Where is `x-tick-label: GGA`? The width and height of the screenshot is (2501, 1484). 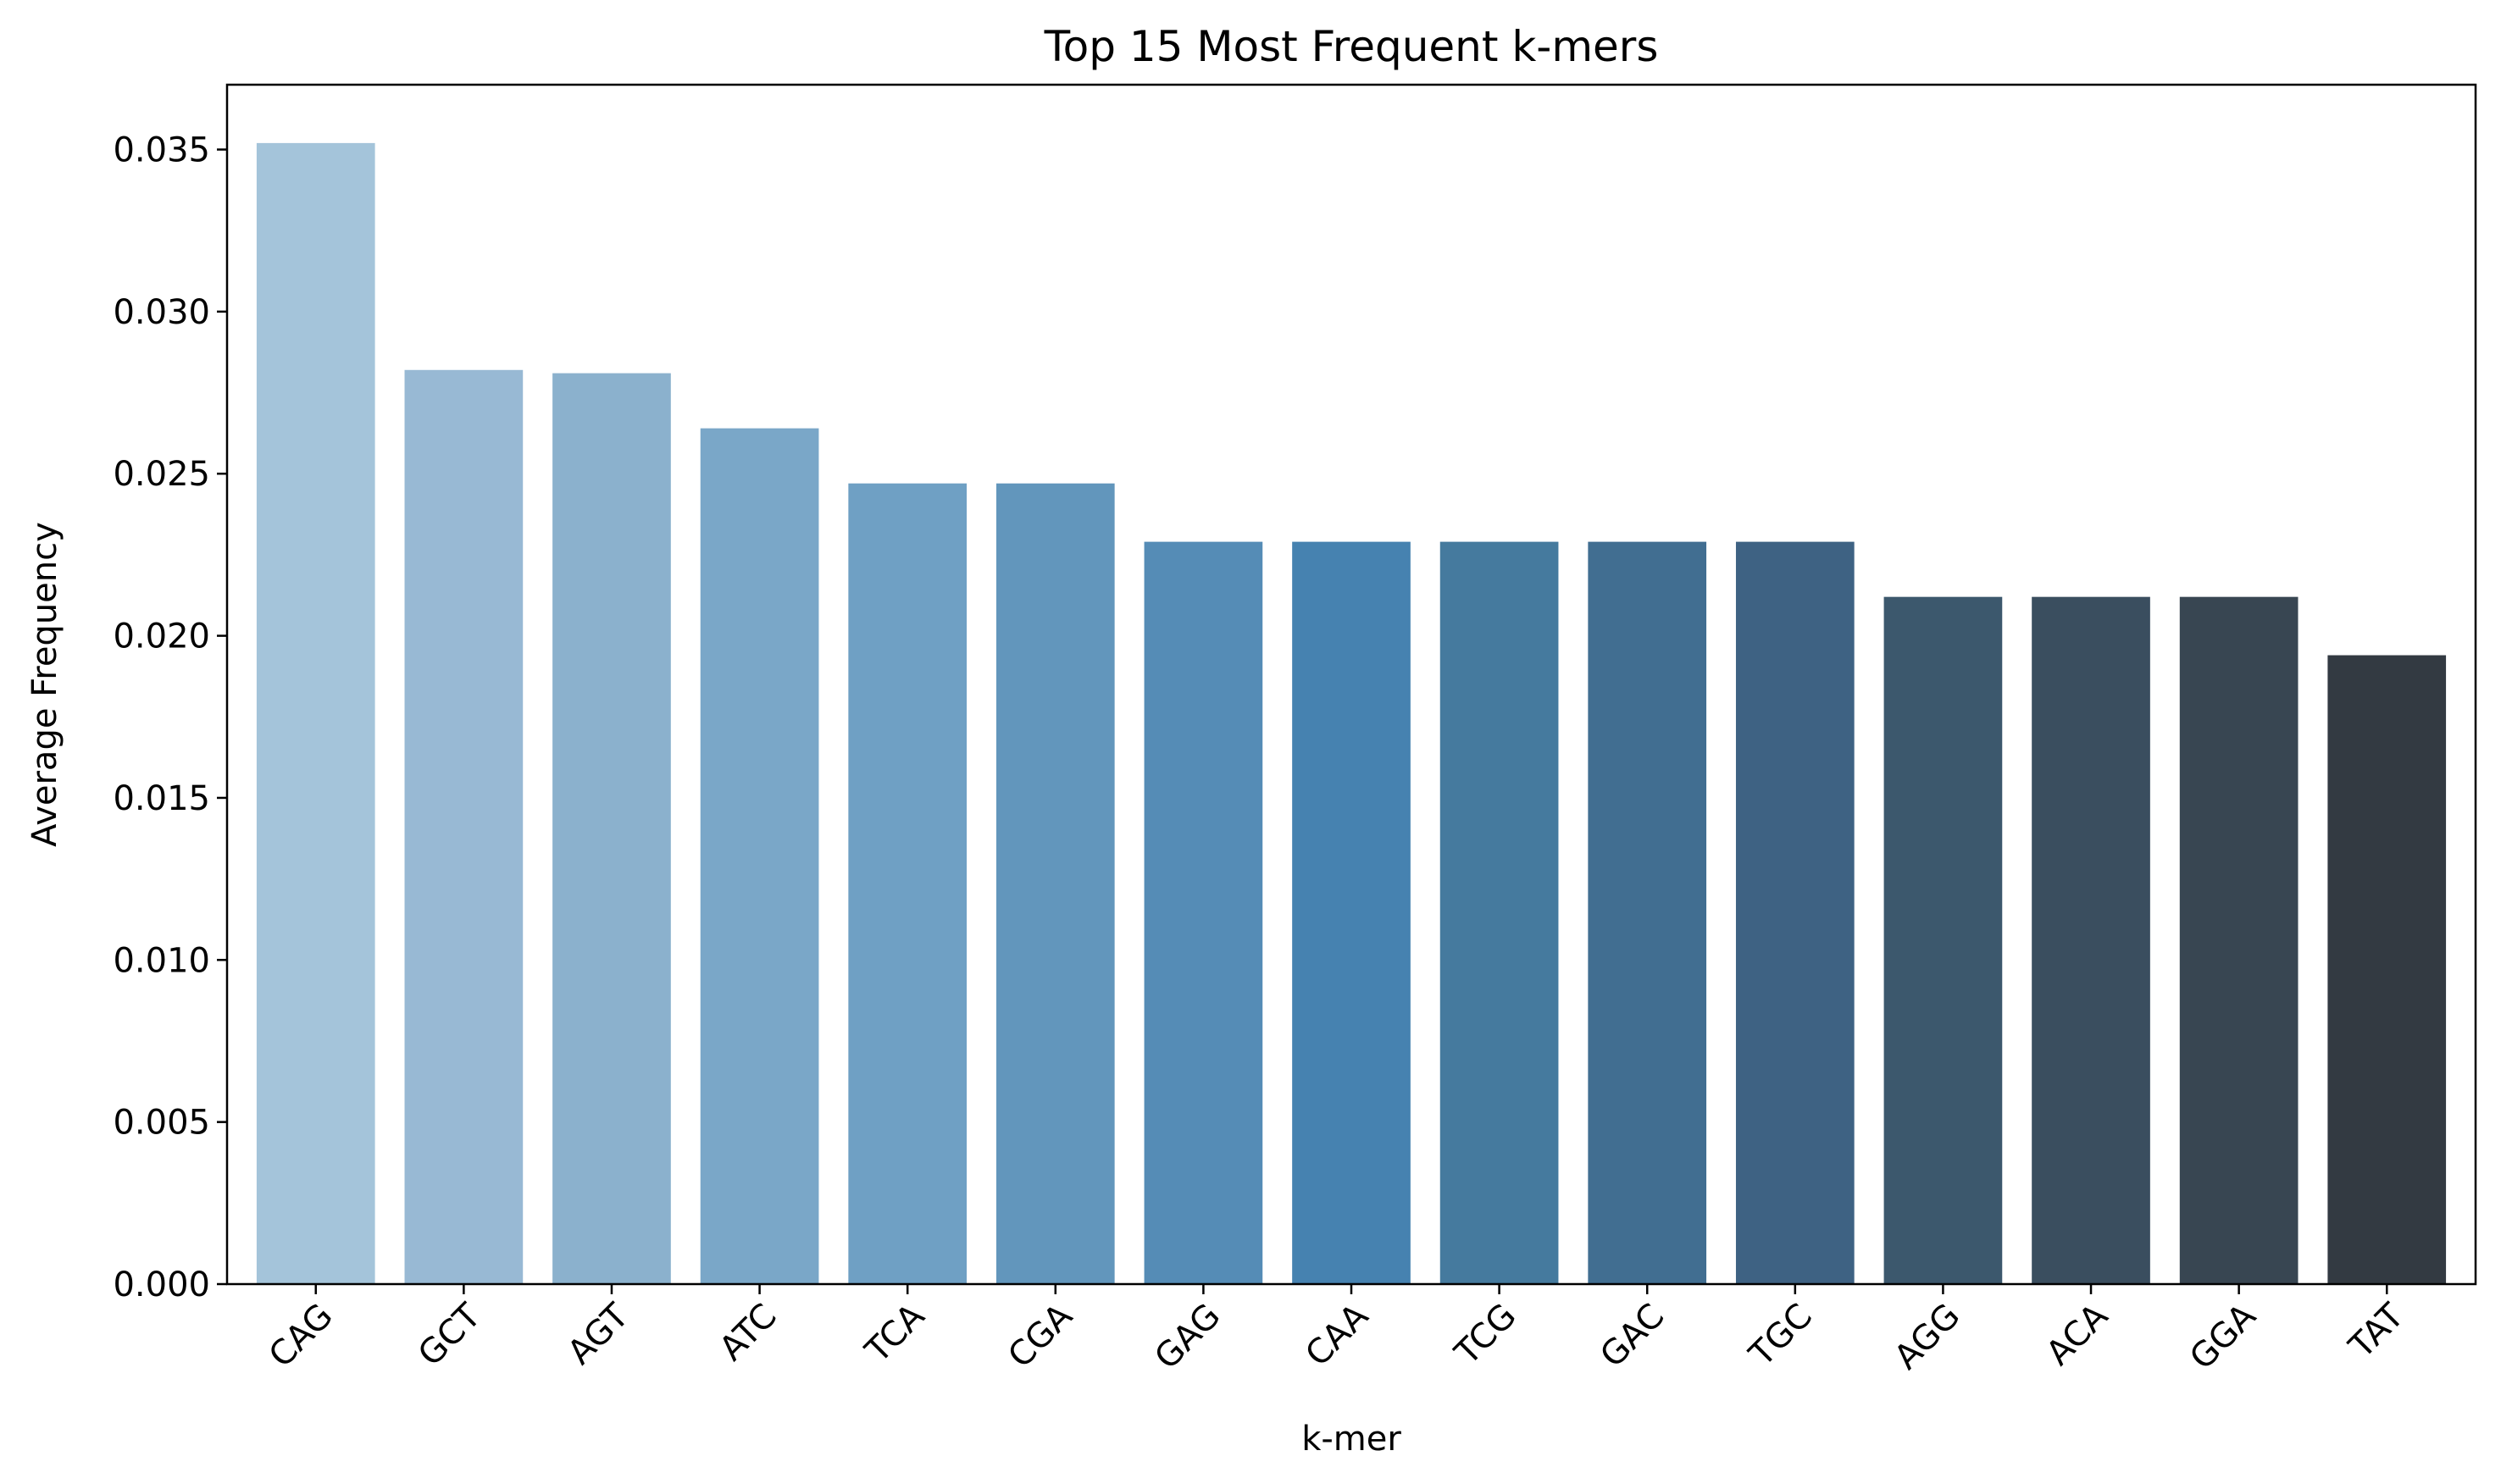
x-tick-label: GGA is located at coordinates (2223, 1336).